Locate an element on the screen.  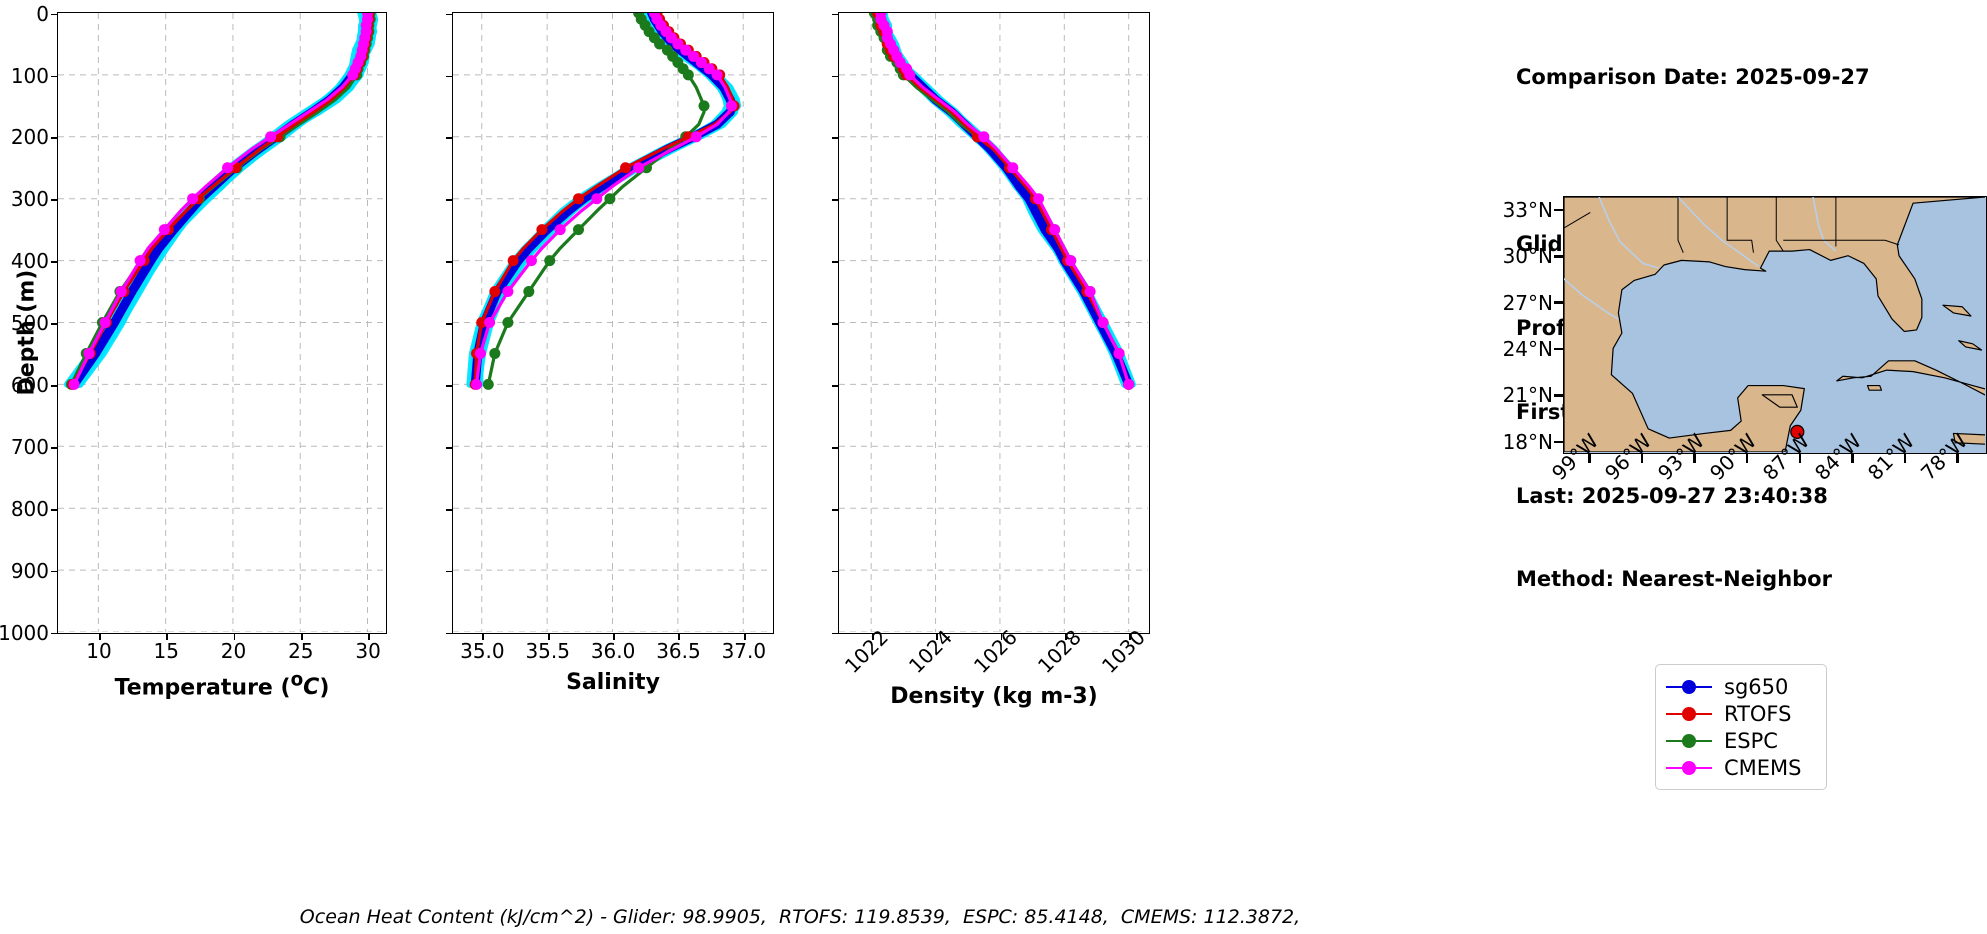
x-tick-label: 35.5 is located at coordinates (547, 651).